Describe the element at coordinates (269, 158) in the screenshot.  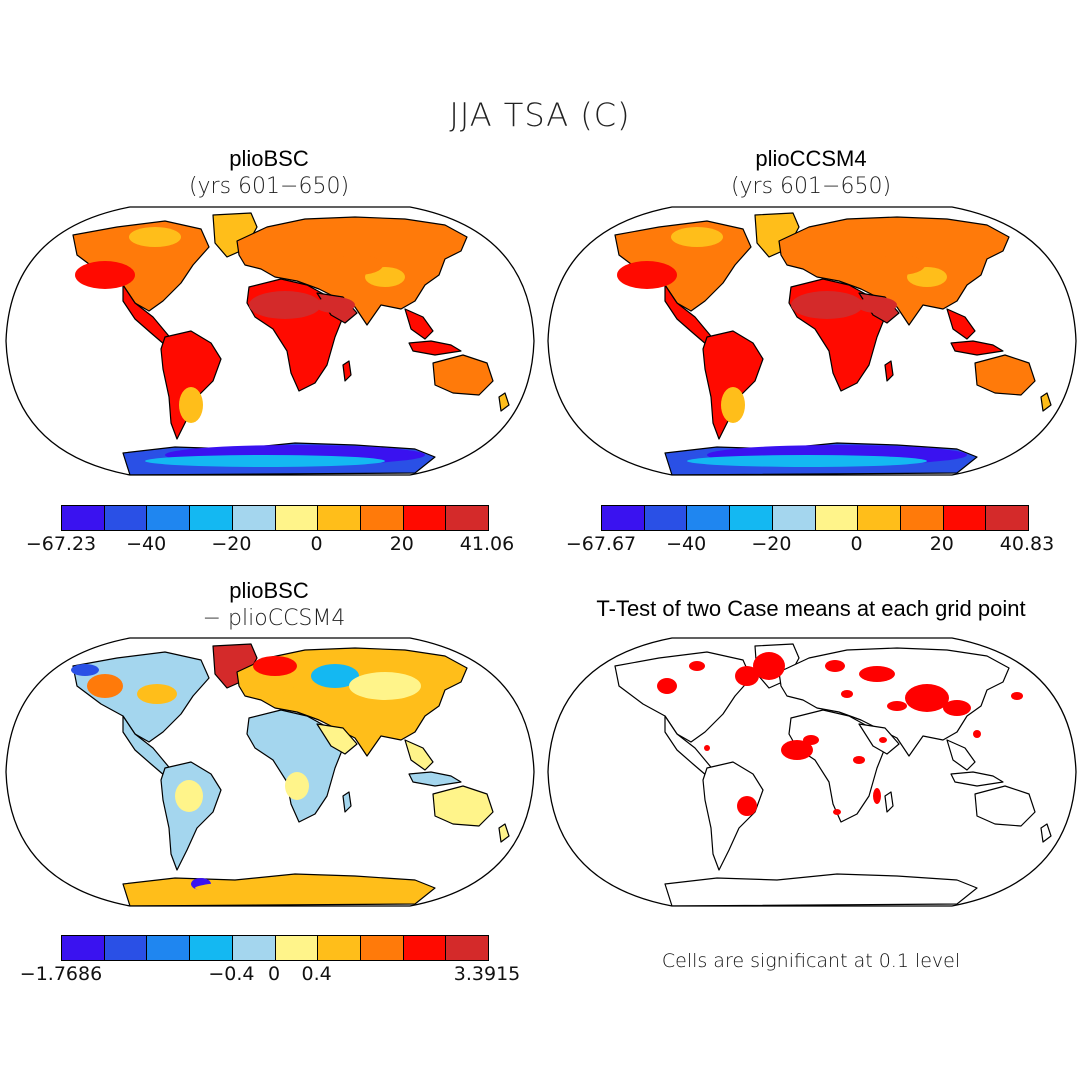
I see `panel1-title: plioBSC` at that location.